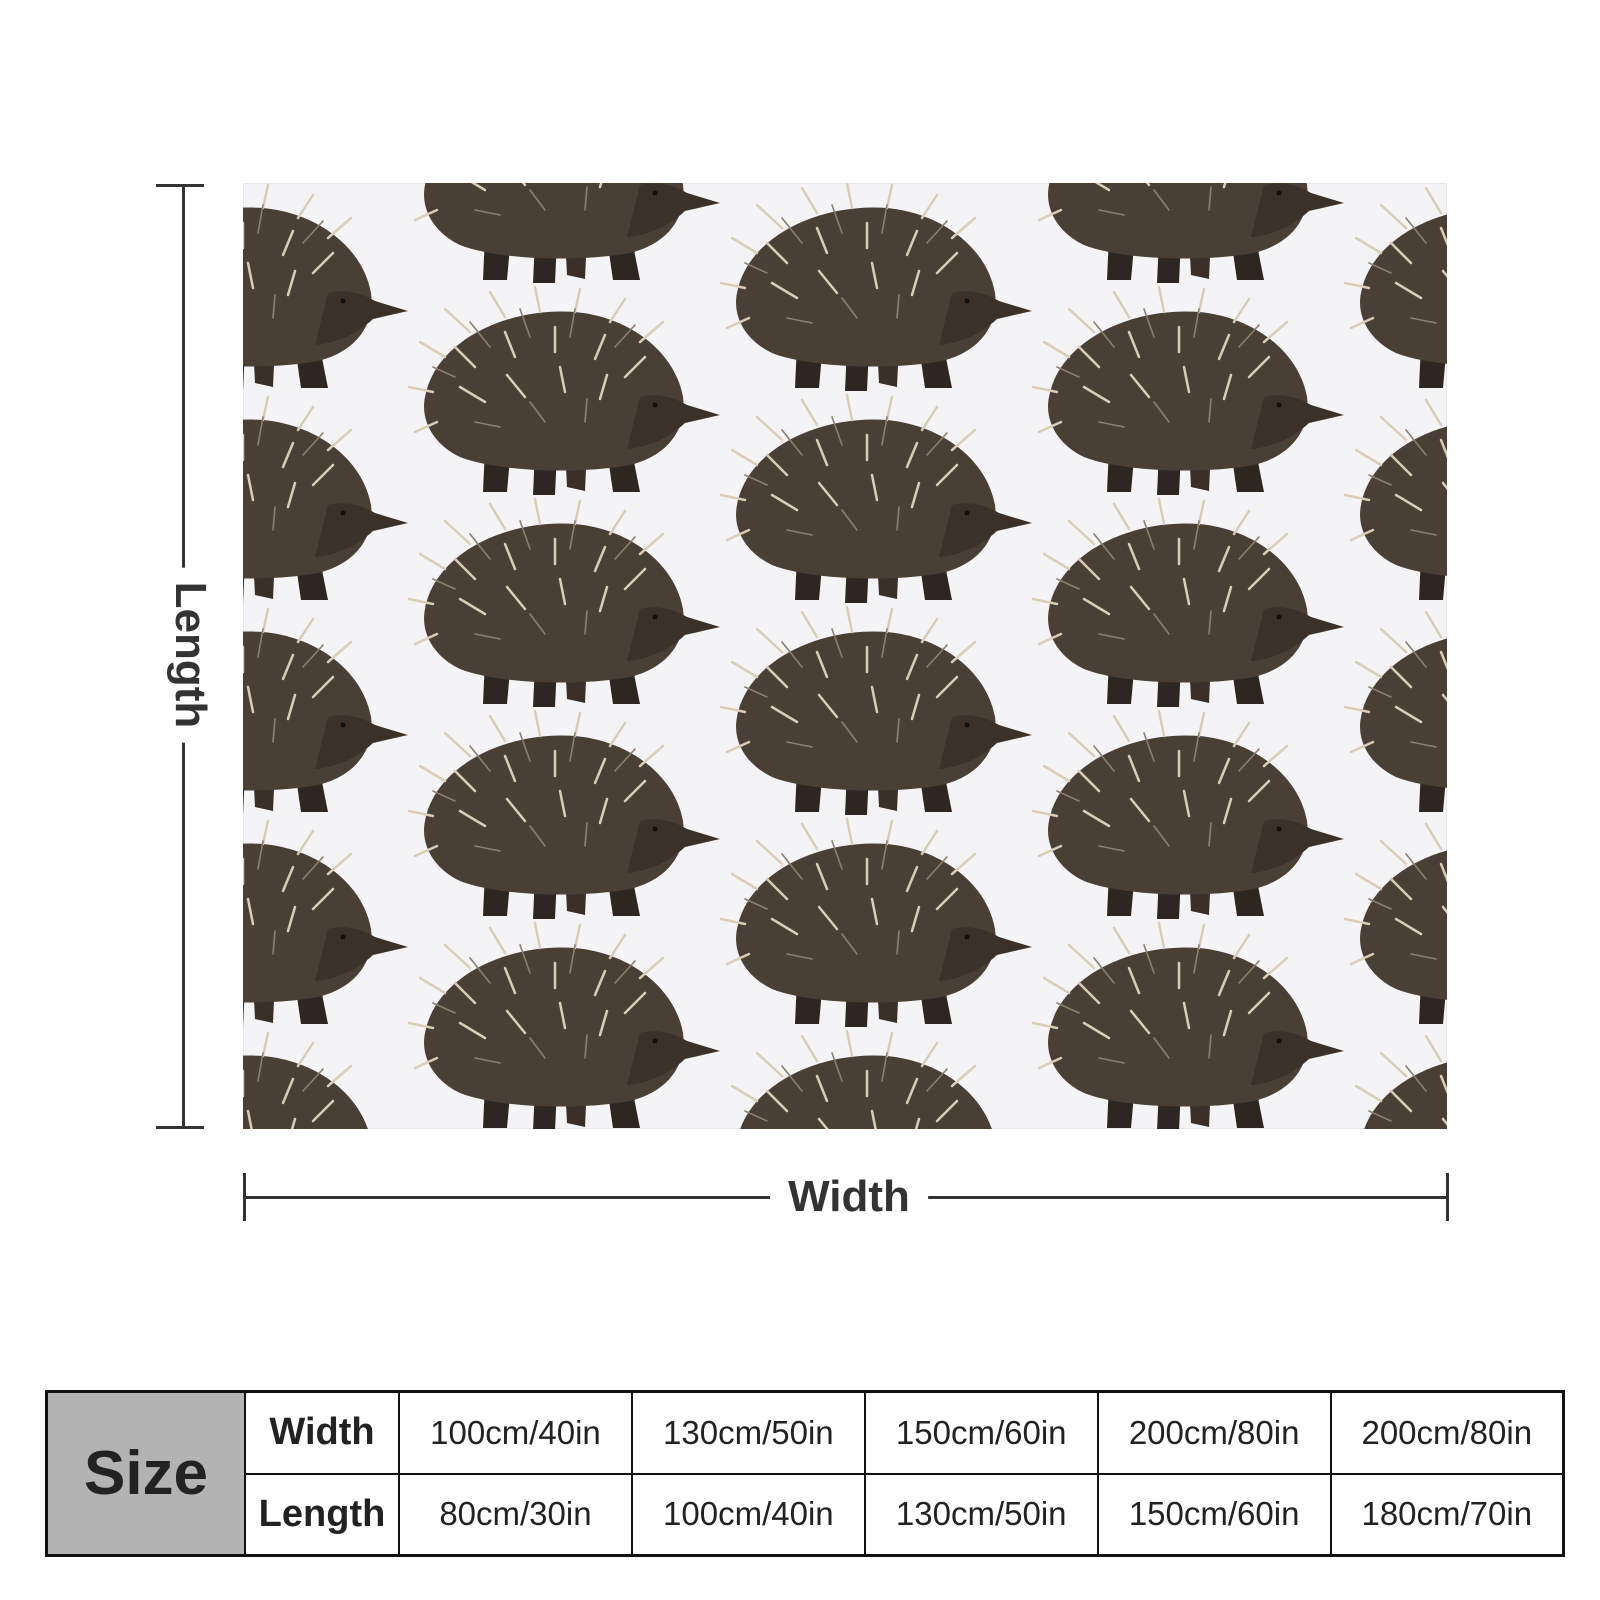  What do you see at coordinates (1447, 1514) in the screenshot?
I see `length-cell: 180cm/70in` at bounding box center [1447, 1514].